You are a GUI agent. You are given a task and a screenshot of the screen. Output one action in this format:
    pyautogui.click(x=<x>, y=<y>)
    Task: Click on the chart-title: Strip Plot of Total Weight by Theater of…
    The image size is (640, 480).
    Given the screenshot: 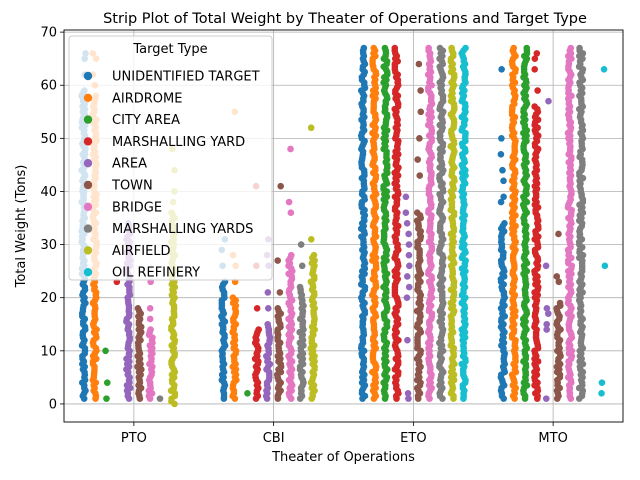 What is the action you would take?
    pyautogui.click(x=345, y=19)
    